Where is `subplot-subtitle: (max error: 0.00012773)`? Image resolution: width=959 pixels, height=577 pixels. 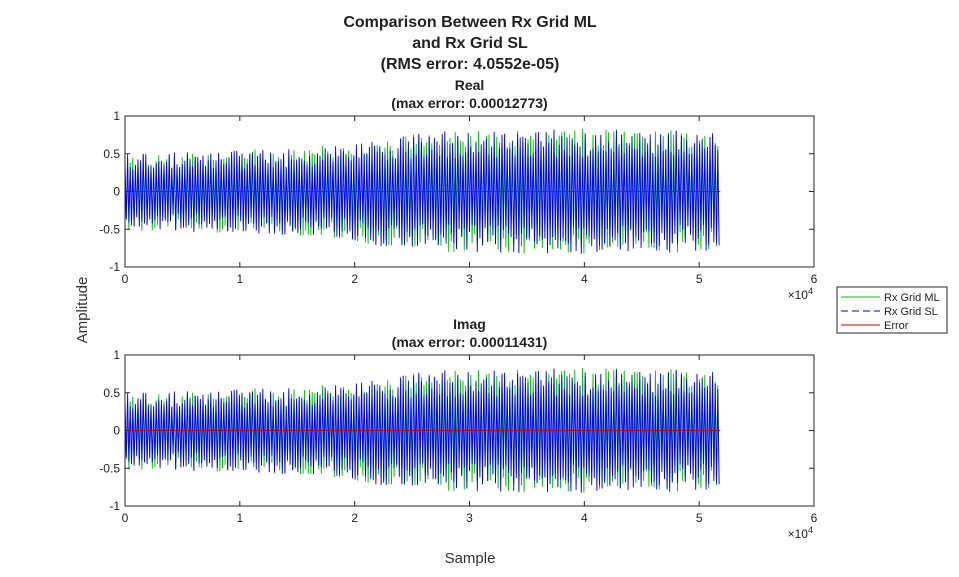
subplot-subtitle: (max error: 0.00012773) is located at coordinates (469, 103).